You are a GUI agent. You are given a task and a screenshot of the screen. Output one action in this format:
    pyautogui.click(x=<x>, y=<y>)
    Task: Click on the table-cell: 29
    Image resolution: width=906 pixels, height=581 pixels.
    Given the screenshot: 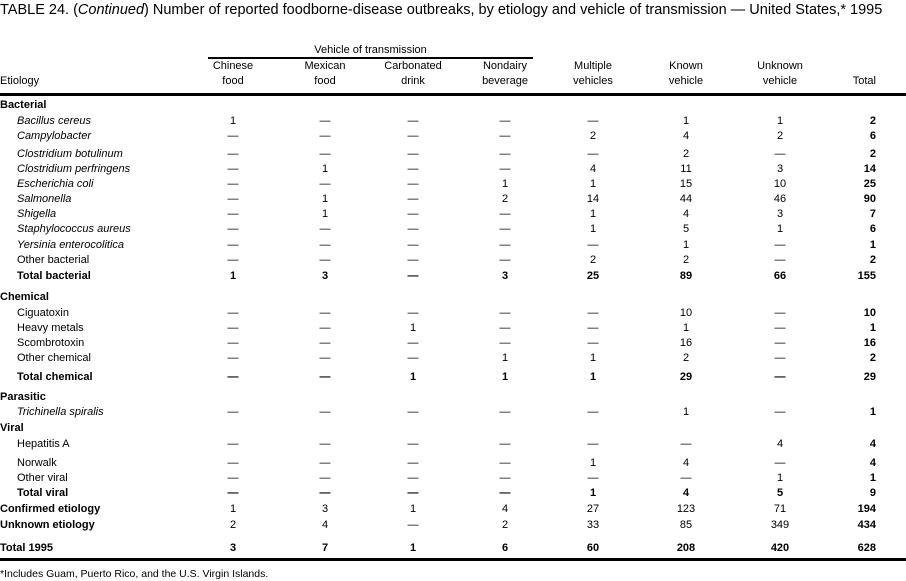 What is the action you would take?
    pyautogui.click(x=869, y=377)
    